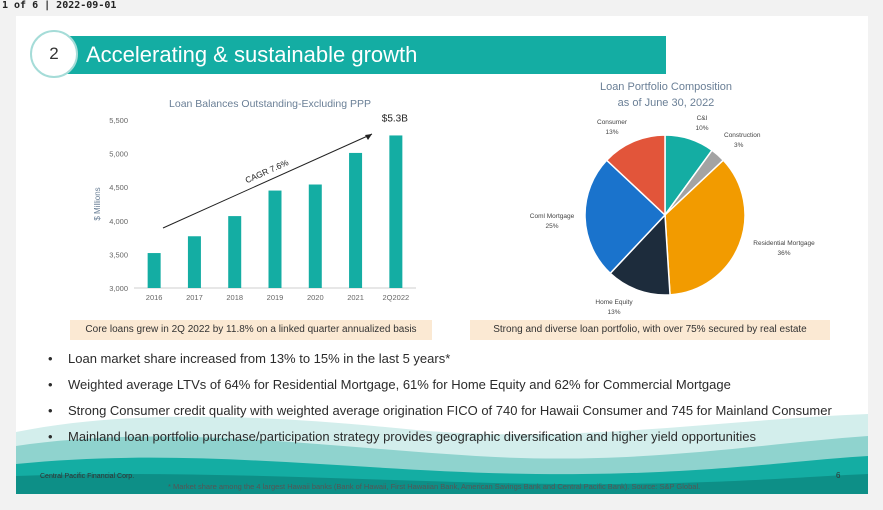 The image size is (883, 510). I want to click on bar-chart-title: Loan Balances Outstanding-Excluding PPP, so click(270, 104).